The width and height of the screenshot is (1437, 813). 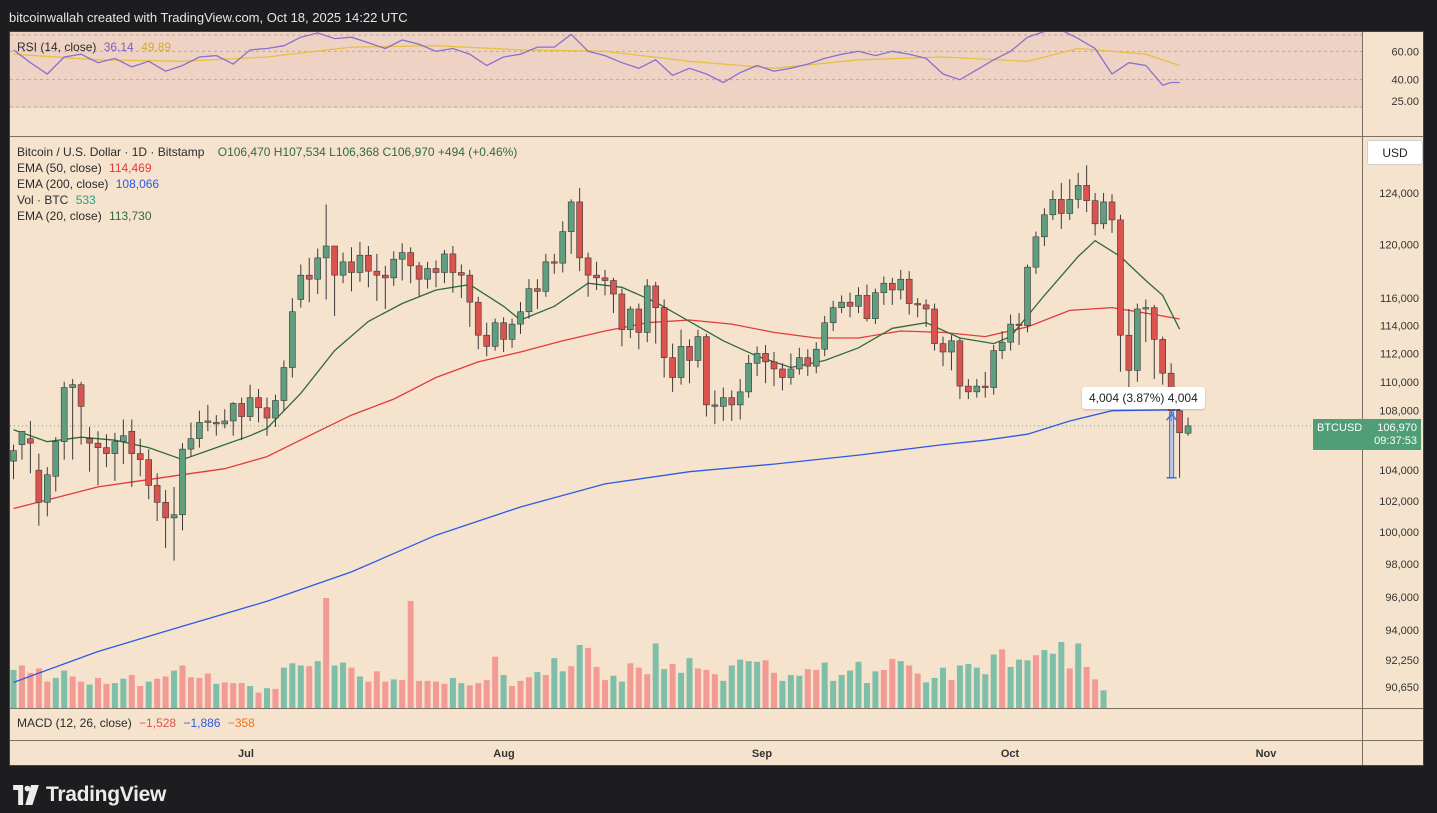 What do you see at coordinates (84, 216) in the screenshot?
I see `ema20-legend: EMA (20, close) 113,730` at bounding box center [84, 216].